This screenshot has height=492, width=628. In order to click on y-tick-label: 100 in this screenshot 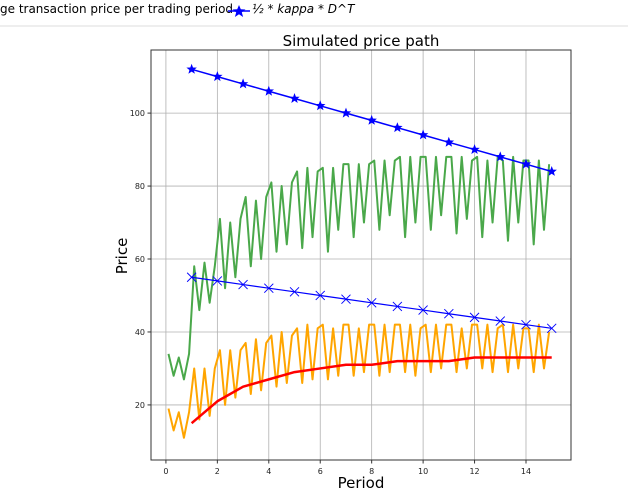, I will do `click(137, 113)`.